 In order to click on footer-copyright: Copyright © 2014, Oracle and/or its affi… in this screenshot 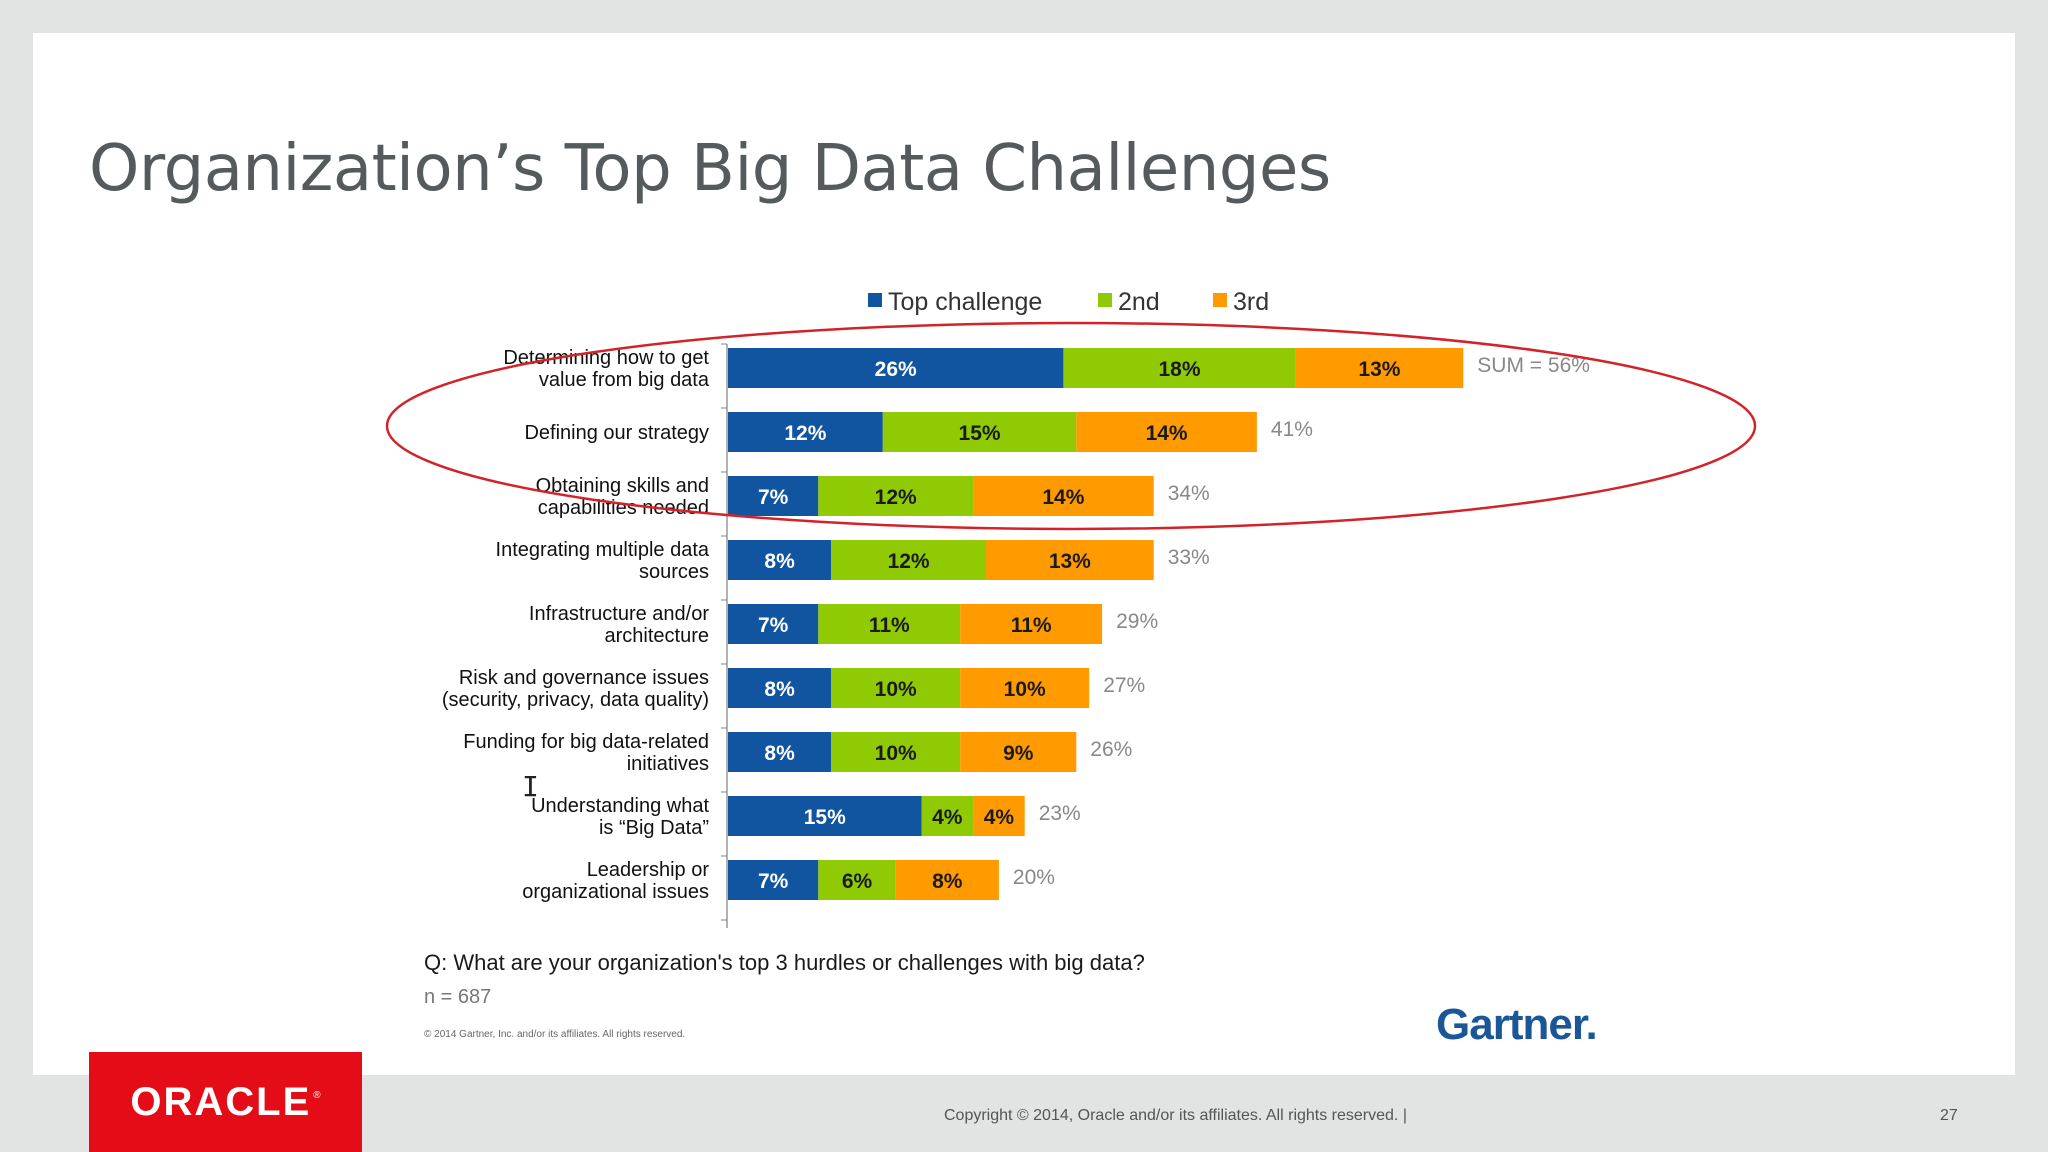, I will do `click(1175, 1115)`.